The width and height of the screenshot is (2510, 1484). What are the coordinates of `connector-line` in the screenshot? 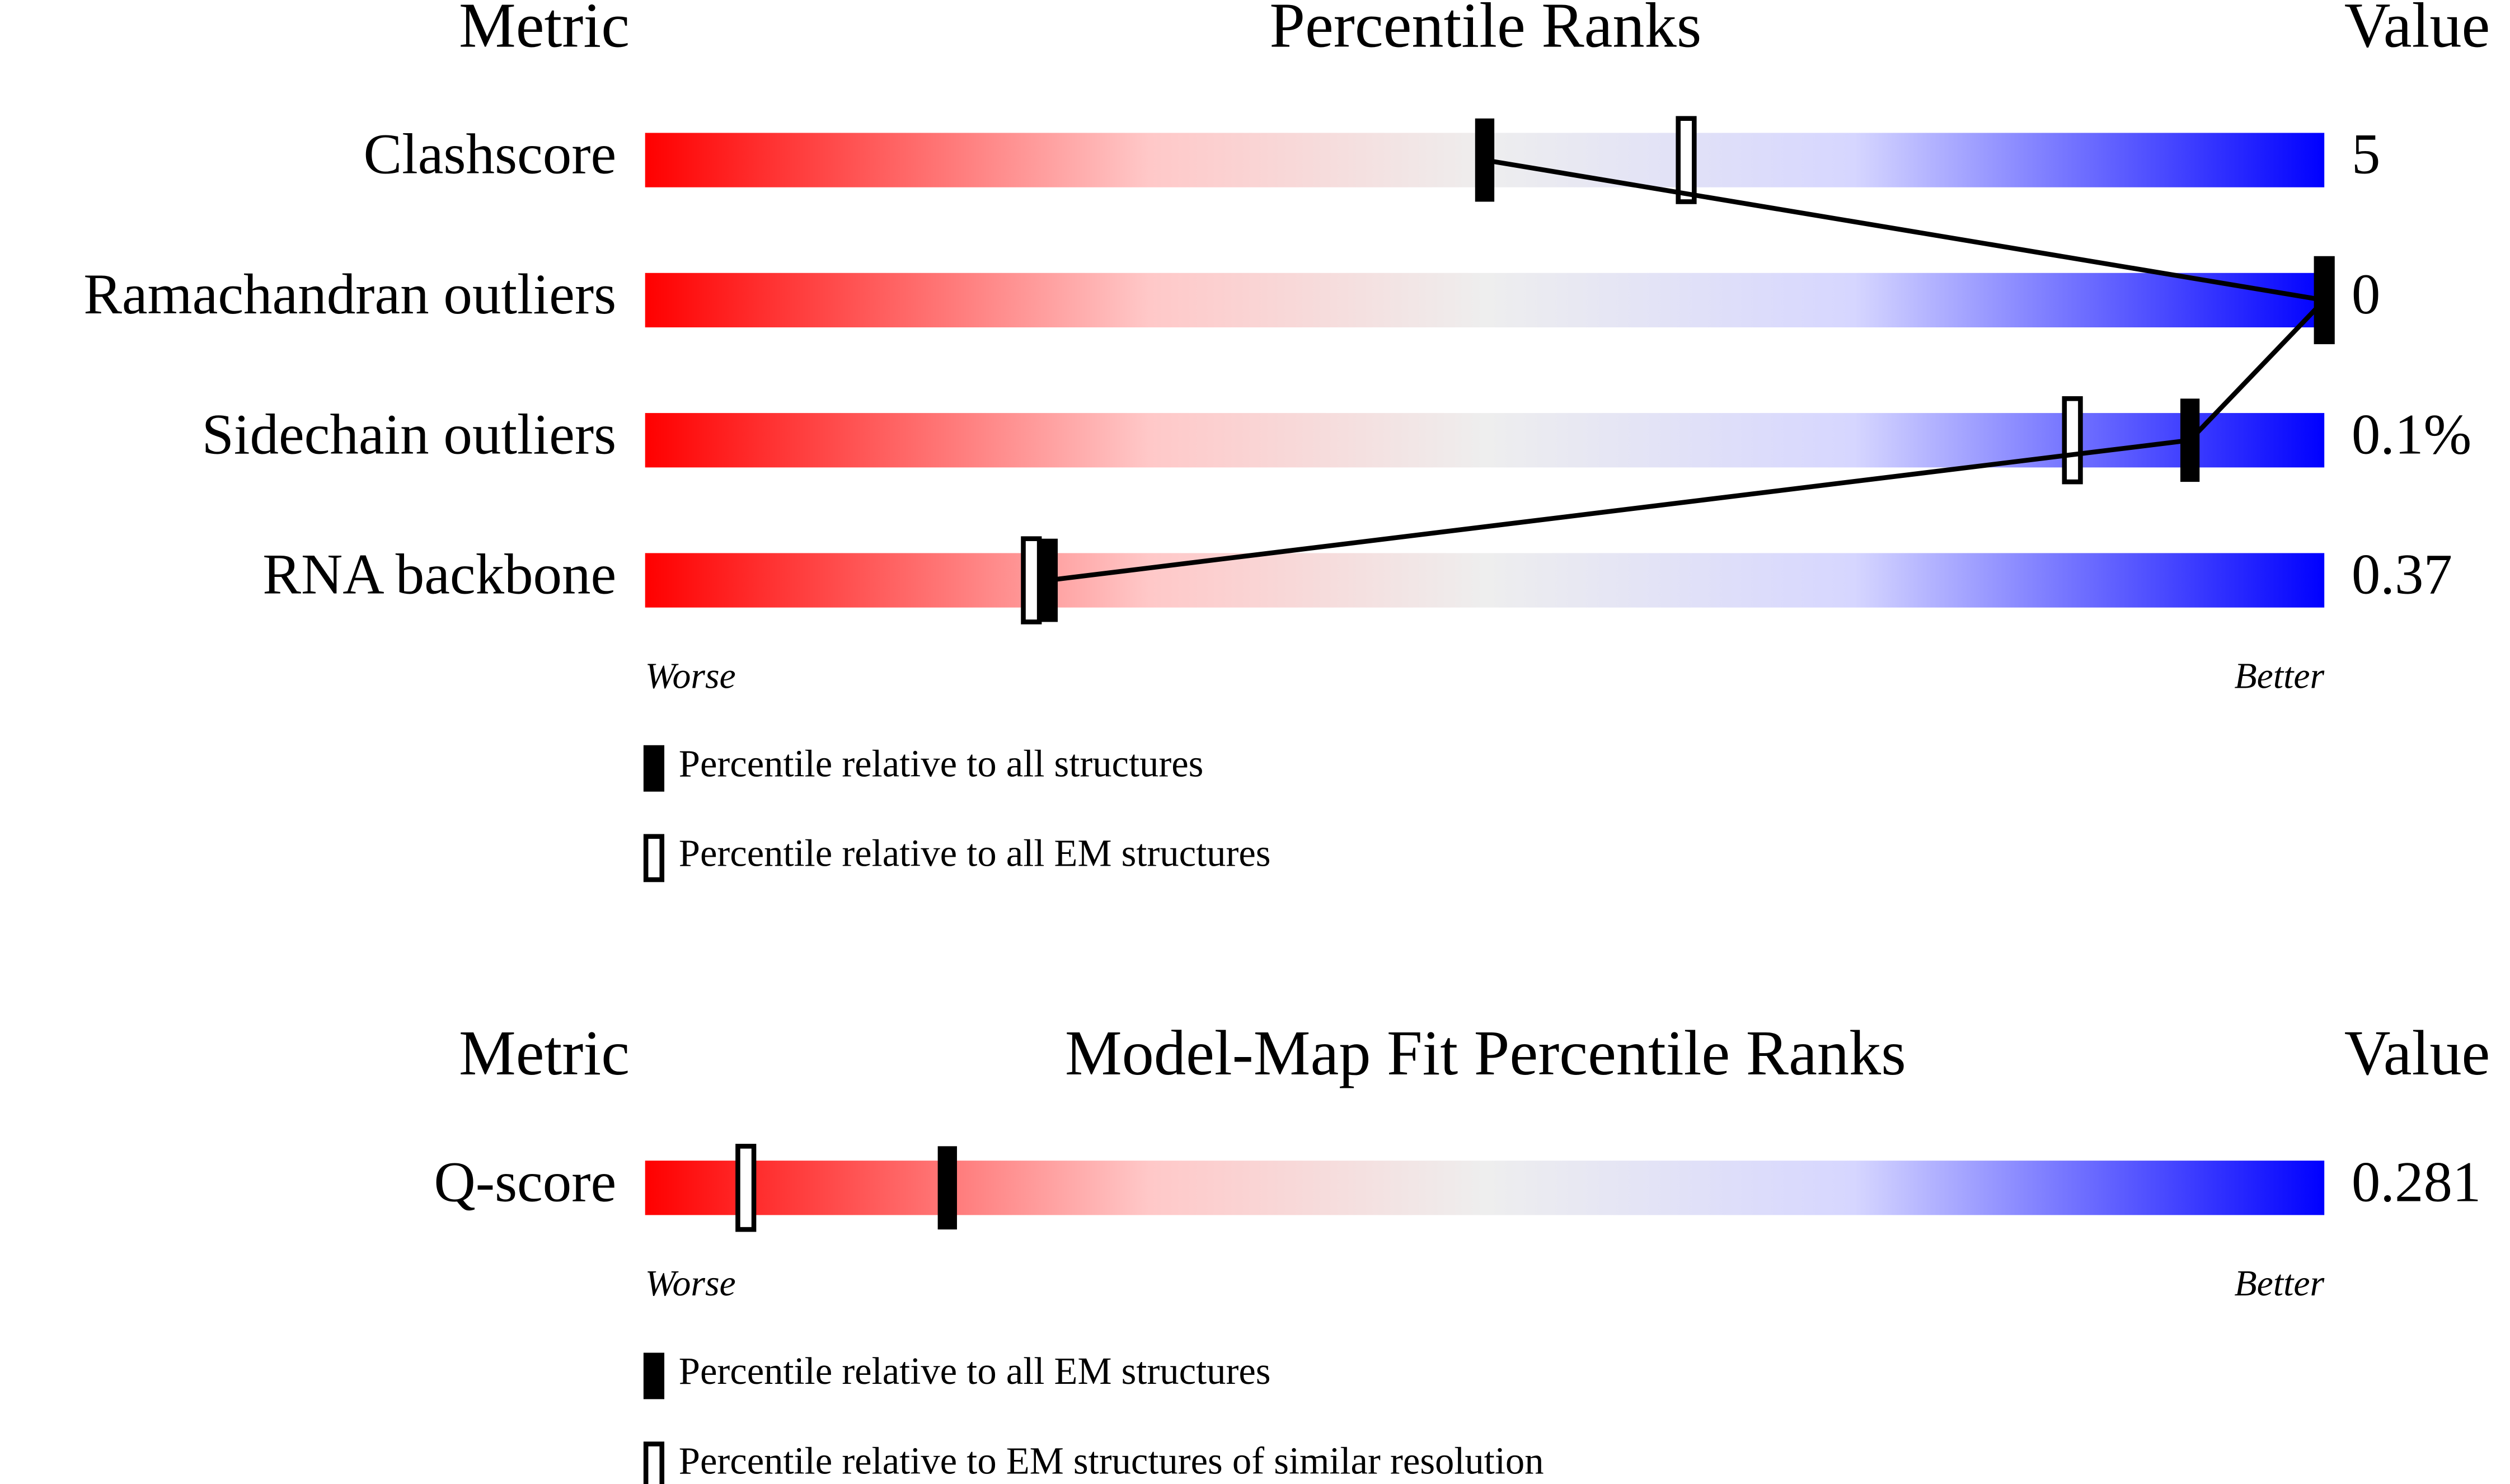 It's located at (1688, 370).